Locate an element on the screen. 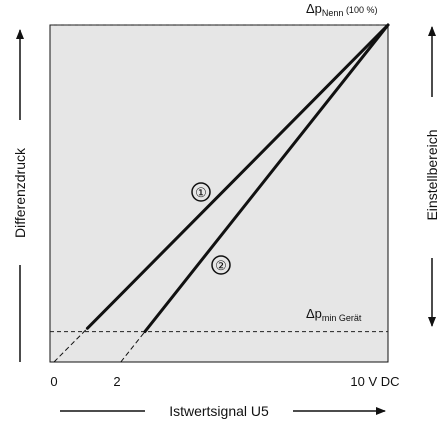 The height and width of the screenshot is (426, 442). y-axis-title: Differenzdruck is located at coordinates (20, 192).